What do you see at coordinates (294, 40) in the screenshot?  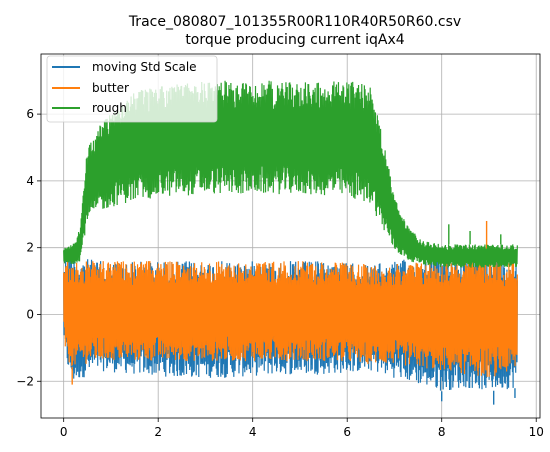 I see `chart-subtitle: torque producing current iqAx4` at bounding box center [294, 40].